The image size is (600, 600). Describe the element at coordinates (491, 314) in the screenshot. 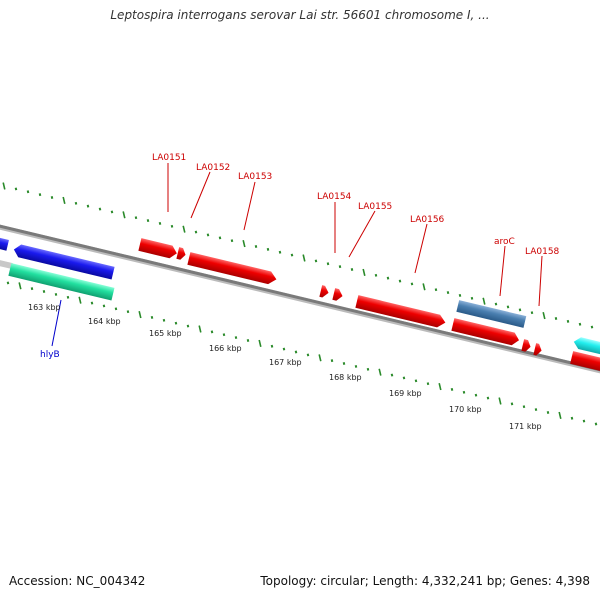

I see `gene-aroC` at that location.